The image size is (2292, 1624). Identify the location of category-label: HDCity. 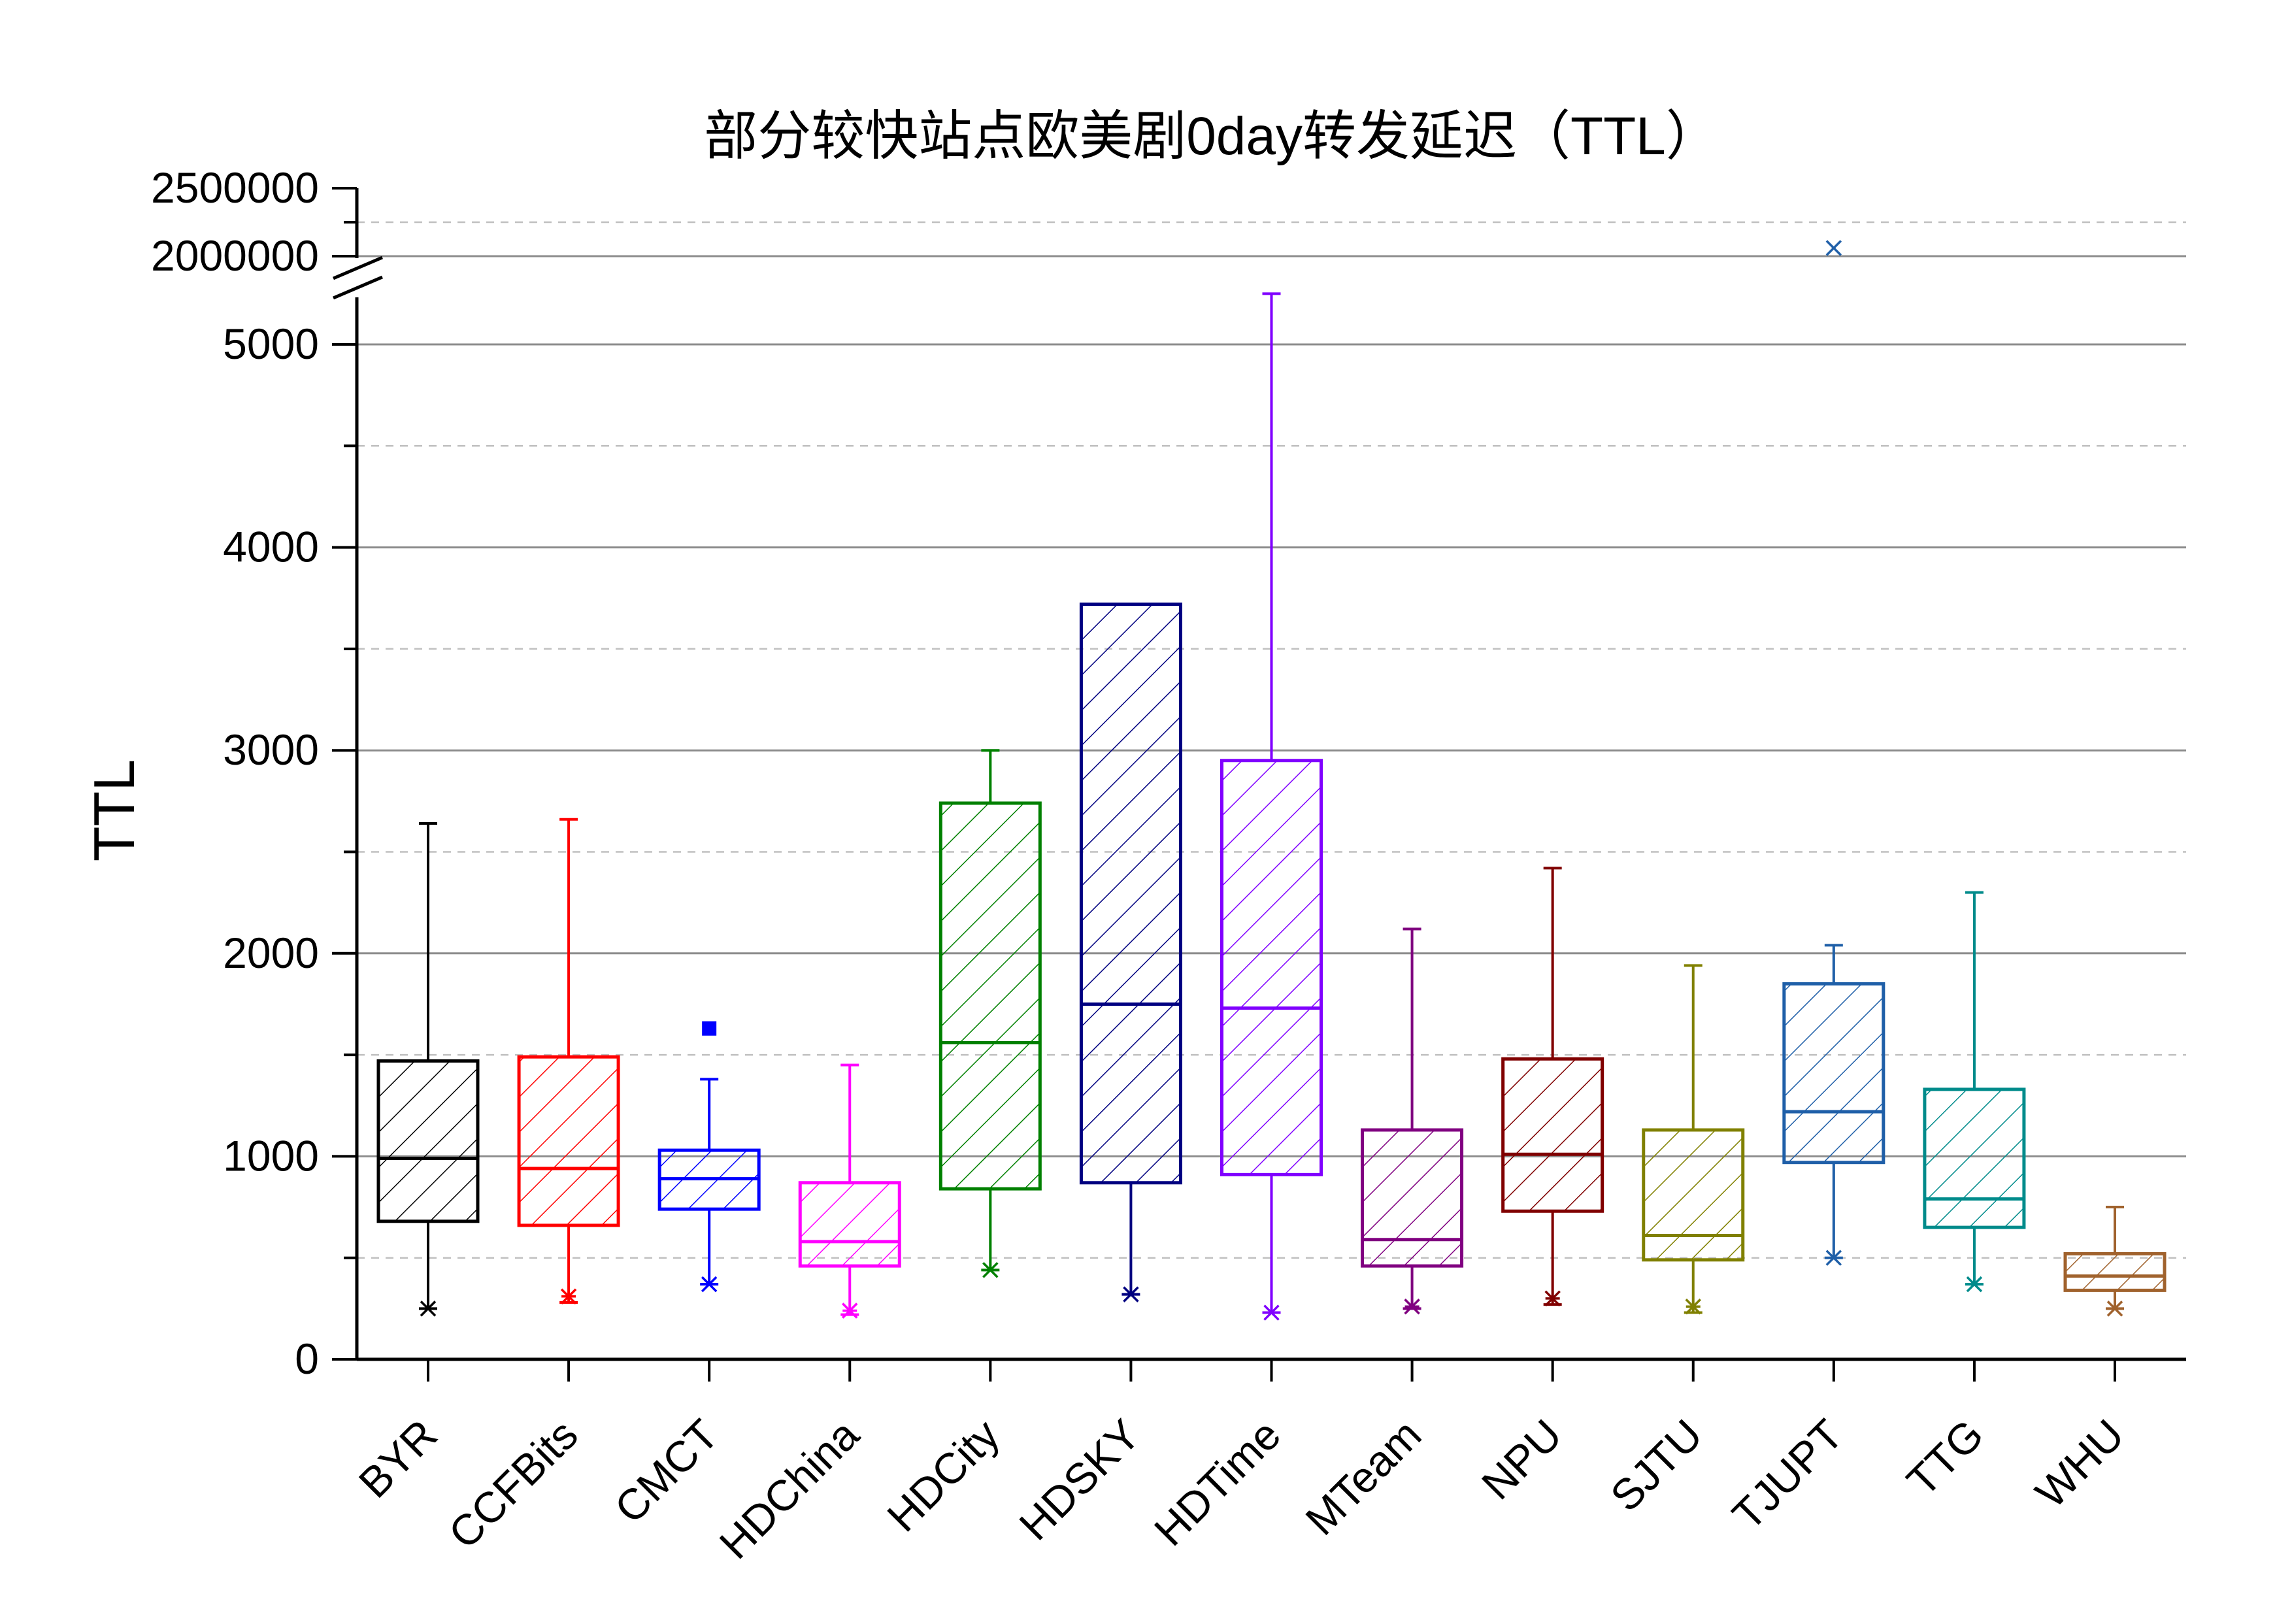
(943, 1475).